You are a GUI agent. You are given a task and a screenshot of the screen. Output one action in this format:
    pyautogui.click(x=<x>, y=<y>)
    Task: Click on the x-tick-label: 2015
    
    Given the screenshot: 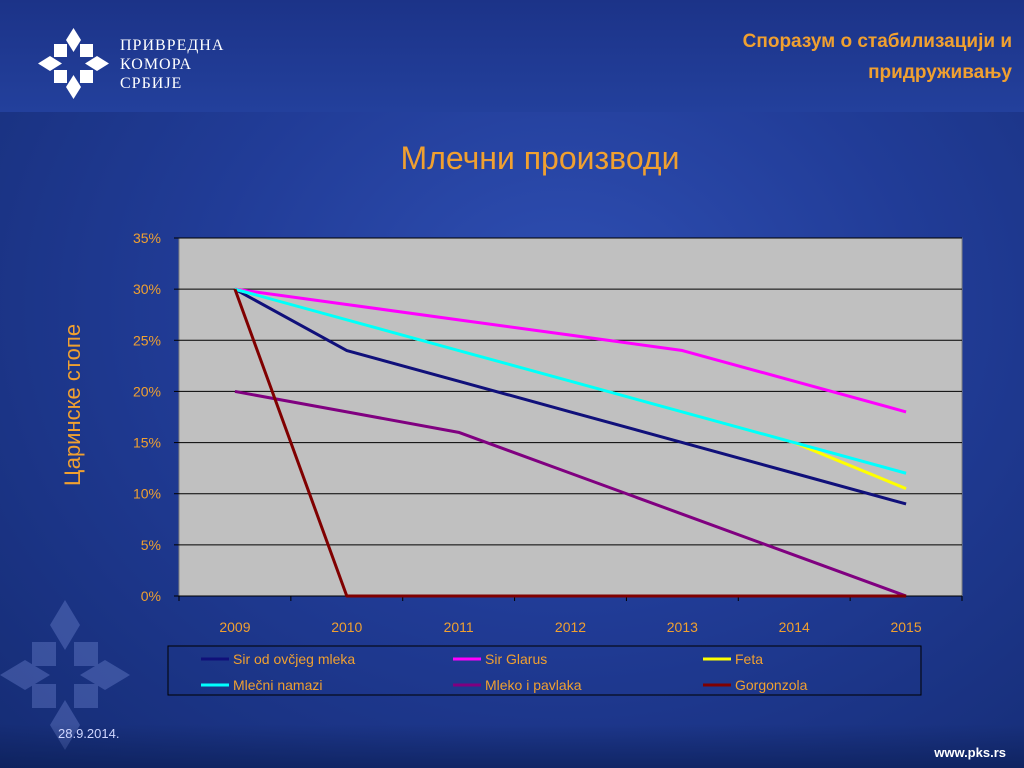 What is the action you would take?
    pyautogui.click(x=905, y=627)
    